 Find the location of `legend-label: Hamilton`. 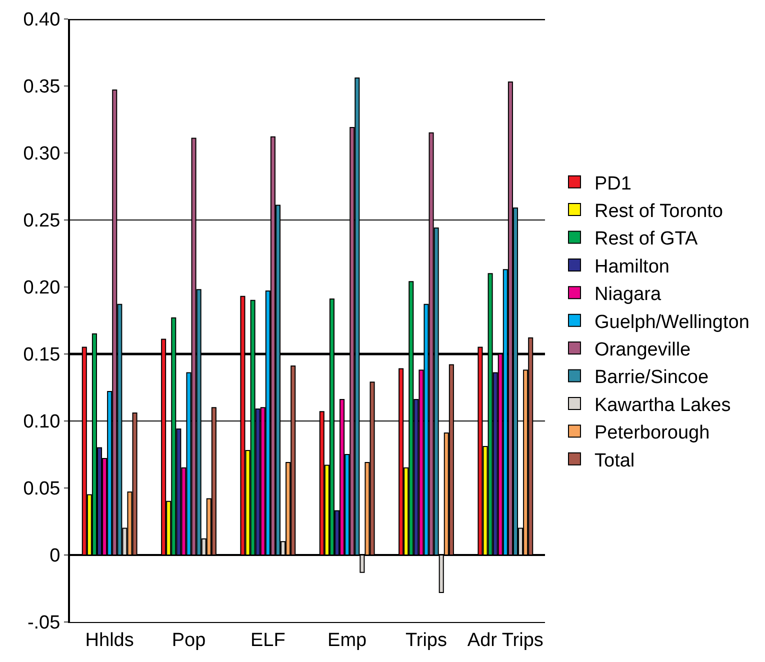

legend-label: Hamilton is located at coordinates (632, 267).